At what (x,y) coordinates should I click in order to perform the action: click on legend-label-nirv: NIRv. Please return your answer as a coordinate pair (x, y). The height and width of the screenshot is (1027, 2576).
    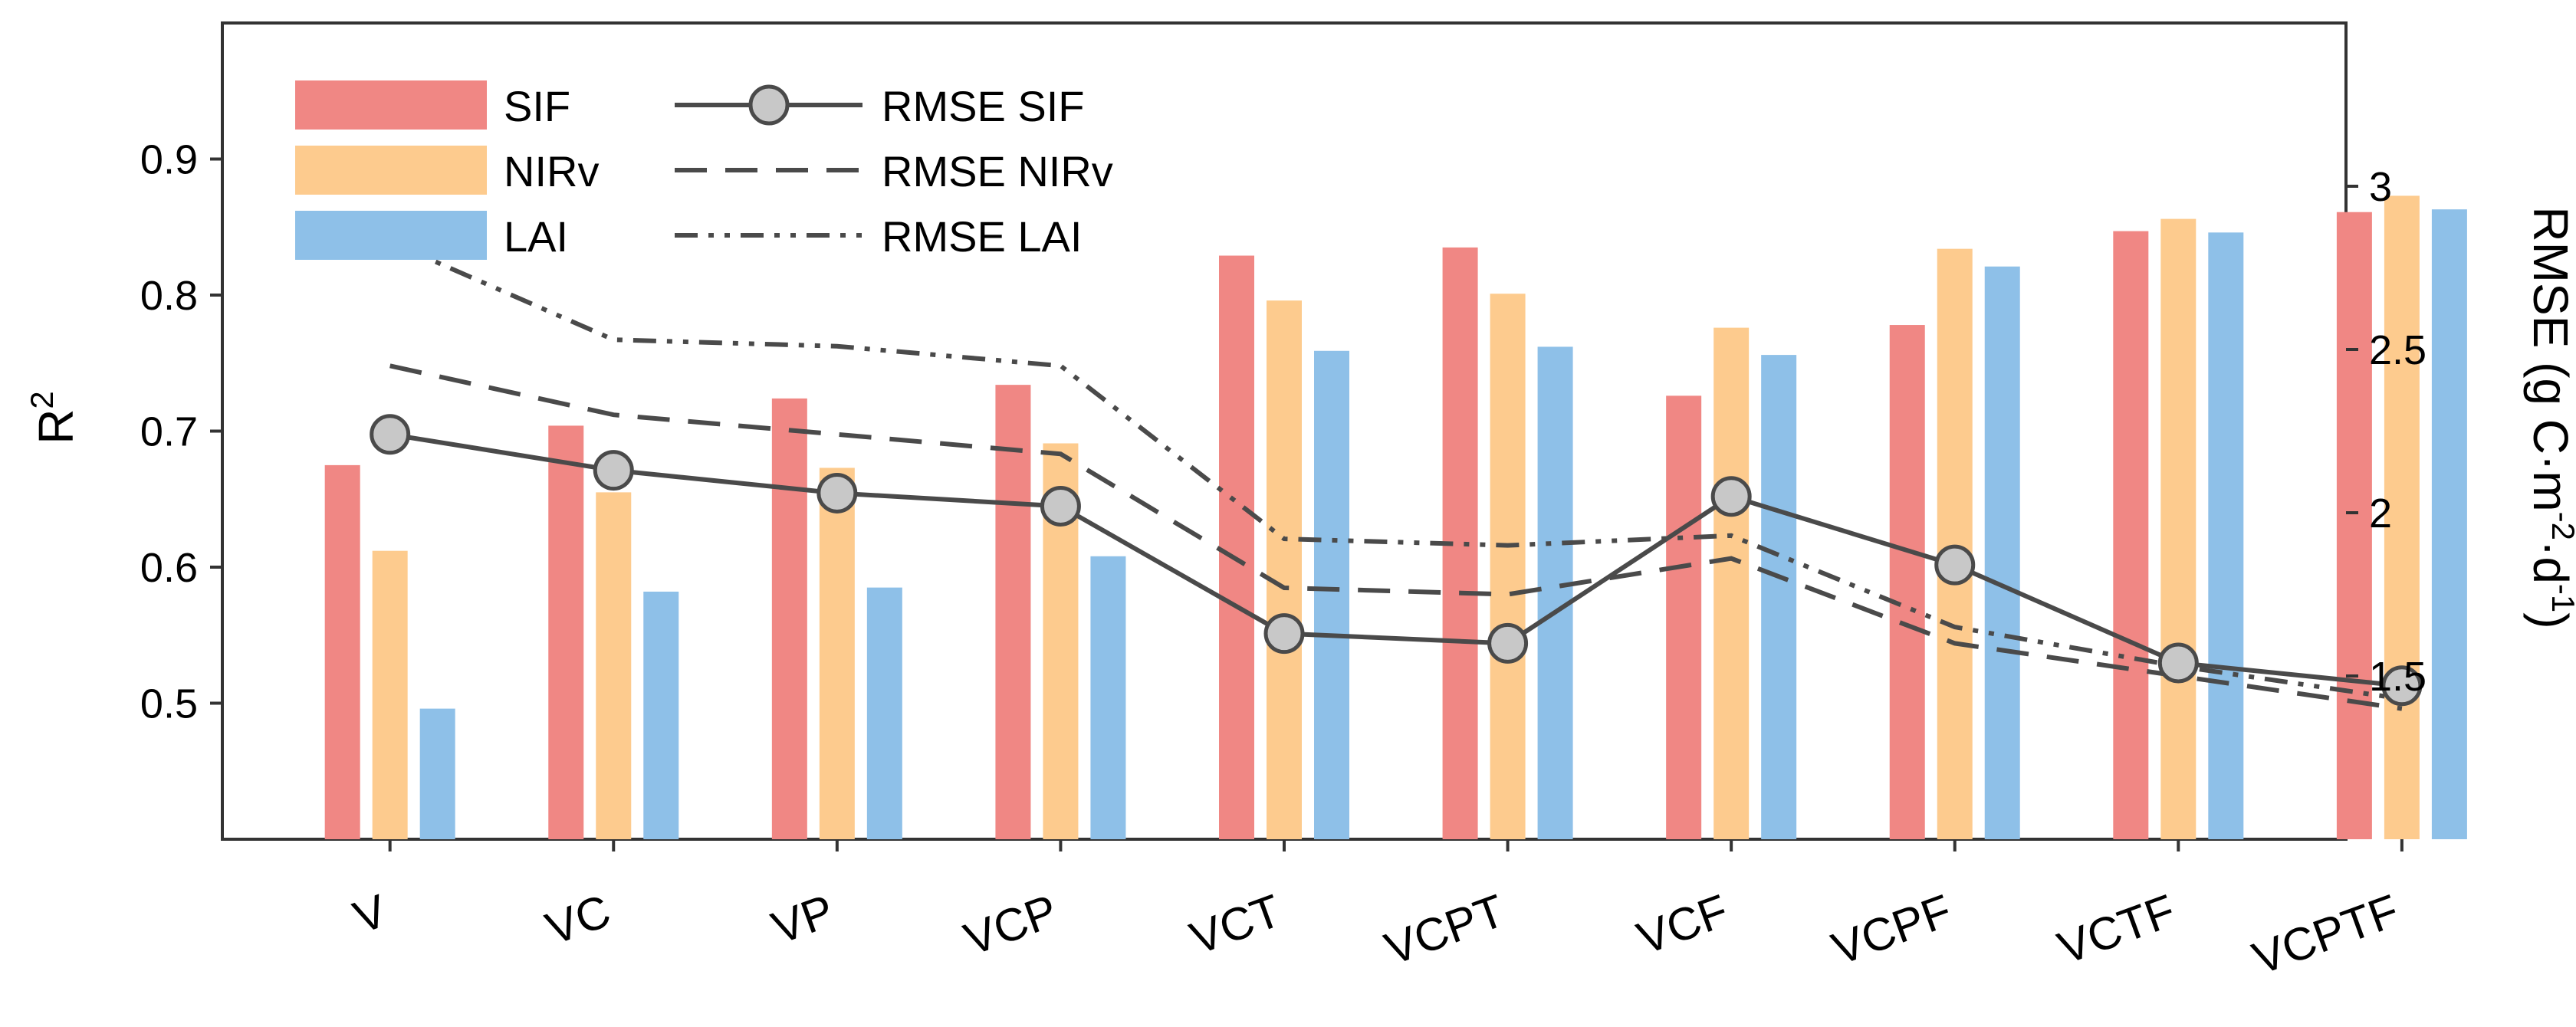
    Looking at the image, I should click on (551, 171).